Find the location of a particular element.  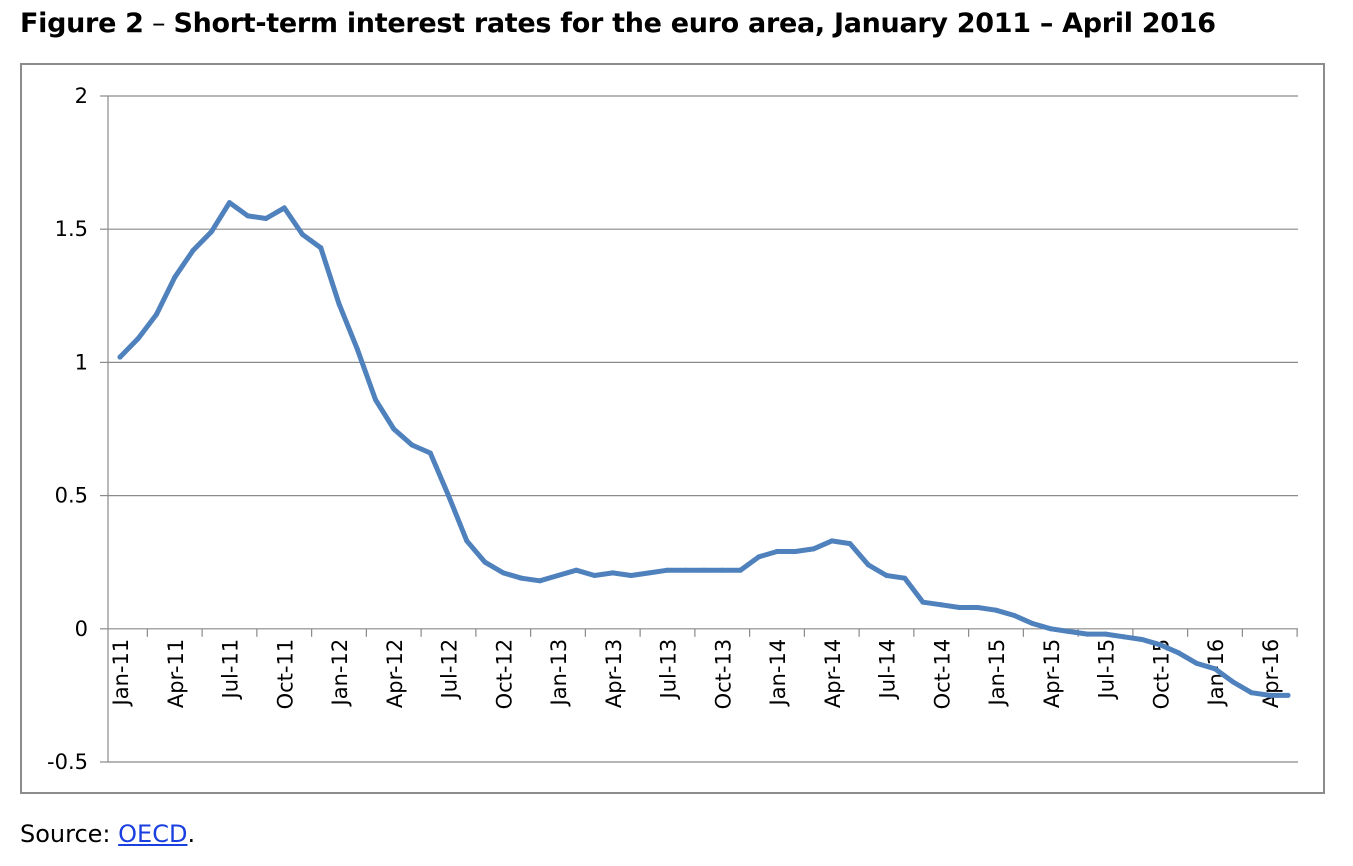

x-tick-label-6: Jul-12 is located at coordinates (450, 670).